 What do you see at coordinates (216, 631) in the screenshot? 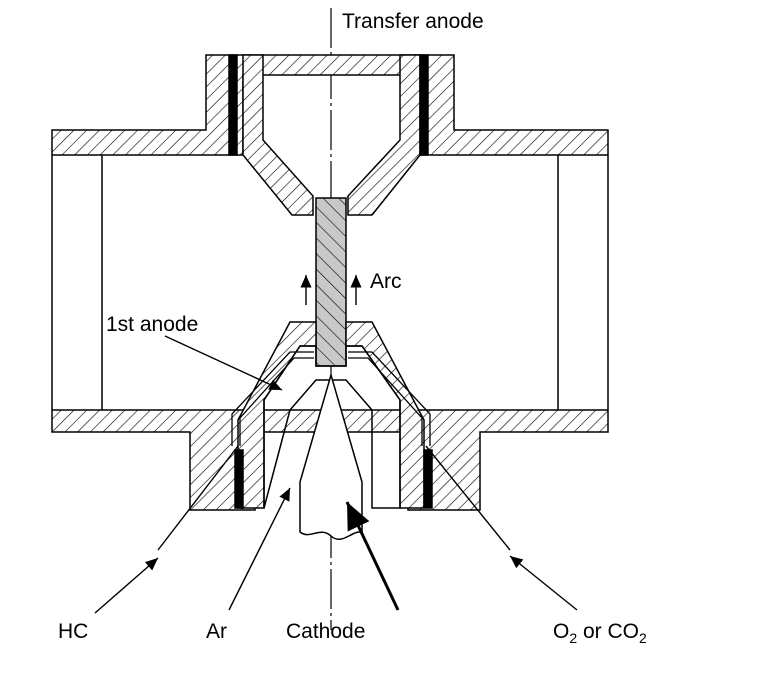
I see `label-ar: Ar` at bounding box center [216, 631].